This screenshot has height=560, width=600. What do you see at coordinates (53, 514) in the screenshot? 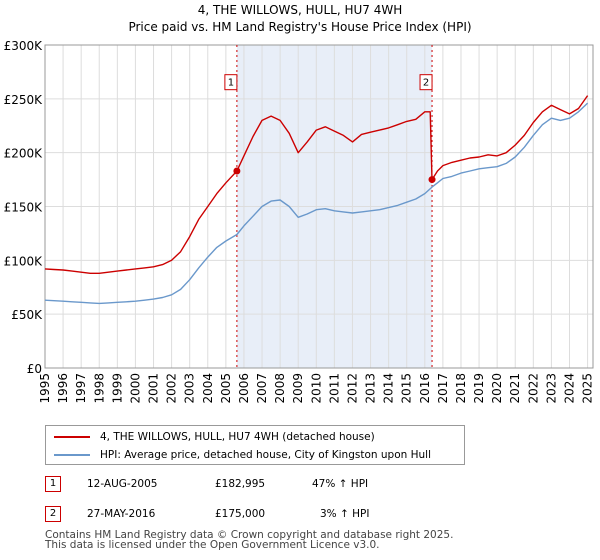
I see `transaction-marker: 2` at bounding box center [53, 514].